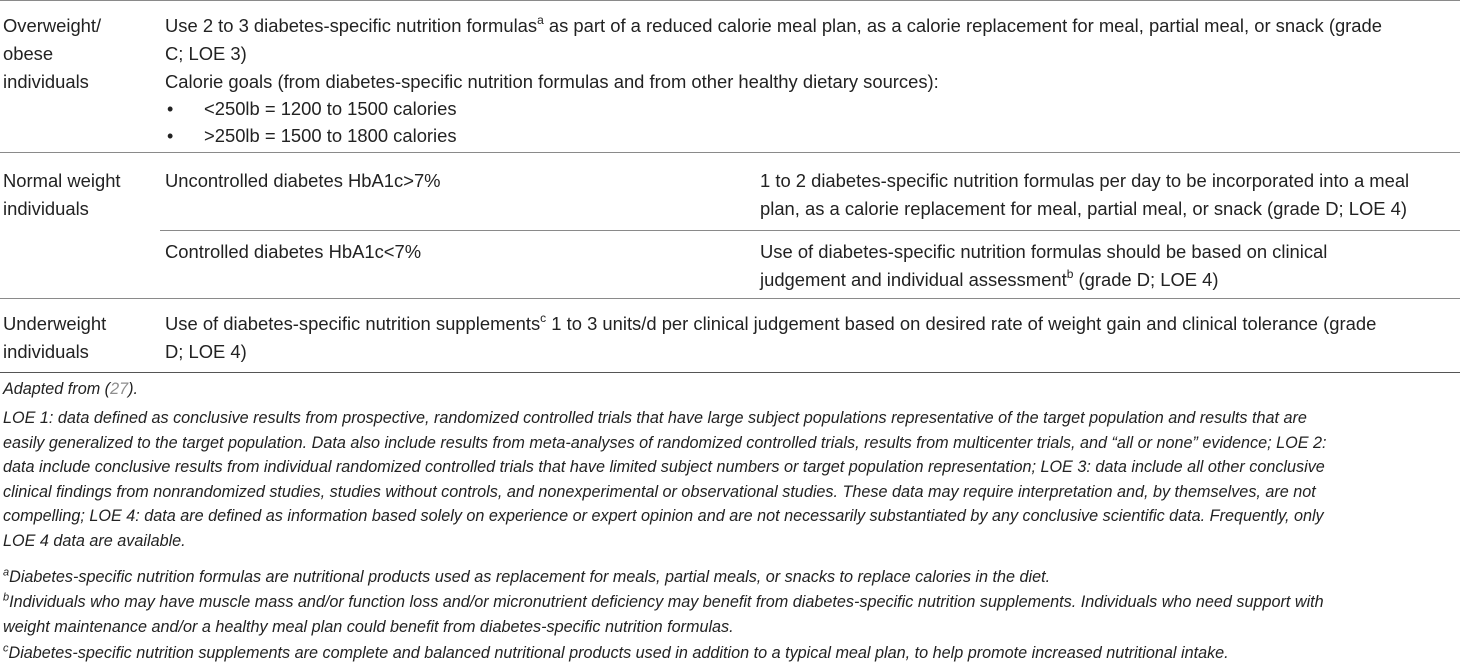  I want to click on row-label-normal-line1: Normal weight, so click(62, 180).